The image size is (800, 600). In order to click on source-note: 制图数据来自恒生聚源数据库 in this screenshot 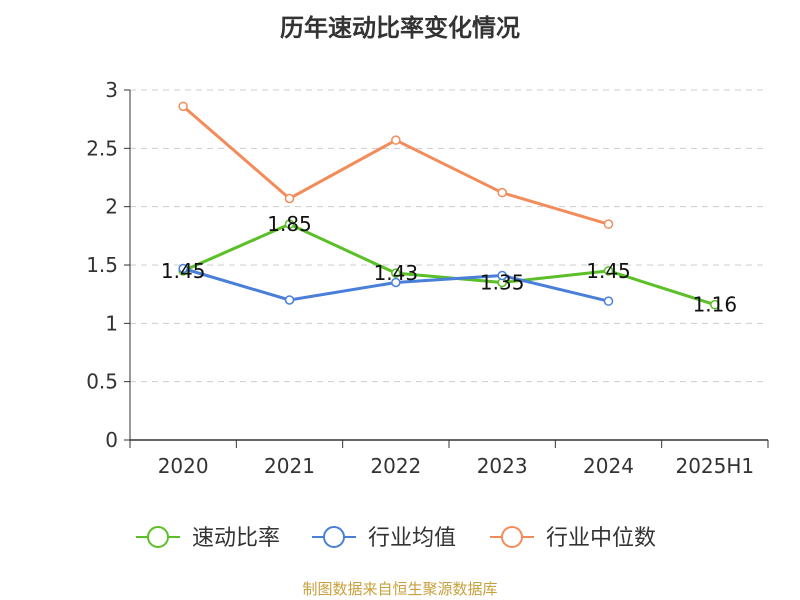, I will do `click(400, 589)`.